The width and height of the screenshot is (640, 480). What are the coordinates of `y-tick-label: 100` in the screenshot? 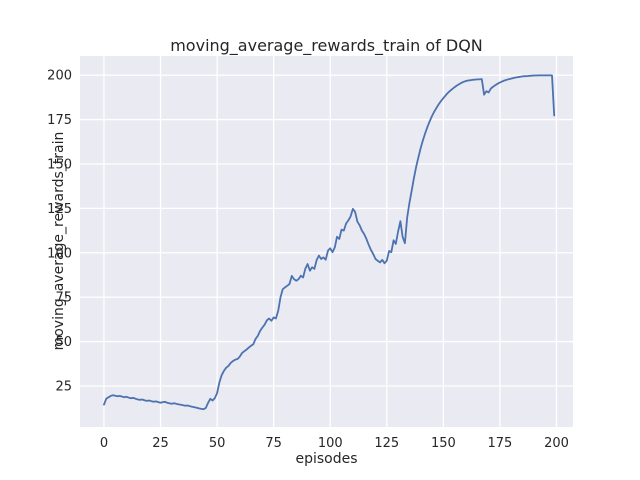 It's located at (59, 253).